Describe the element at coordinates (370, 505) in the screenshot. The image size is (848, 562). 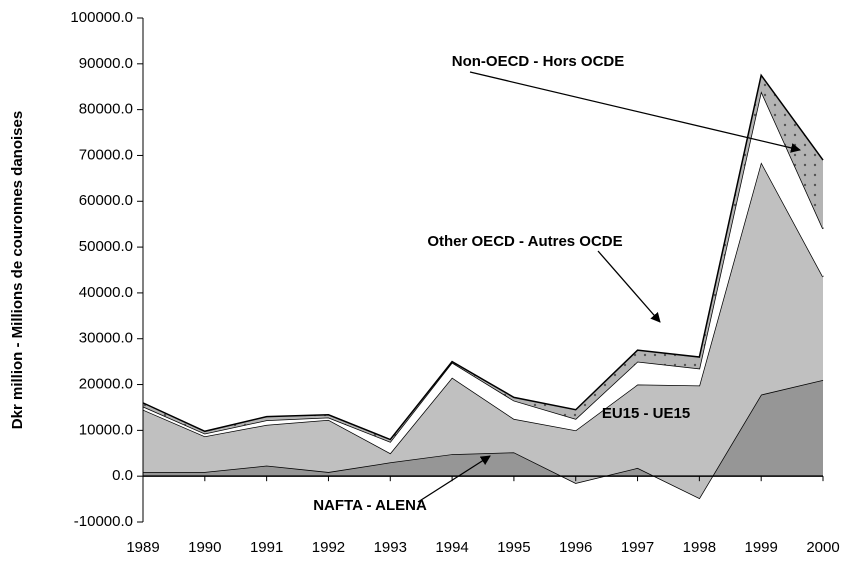
I see `annotation: NAFTA - ALENA` at that location.